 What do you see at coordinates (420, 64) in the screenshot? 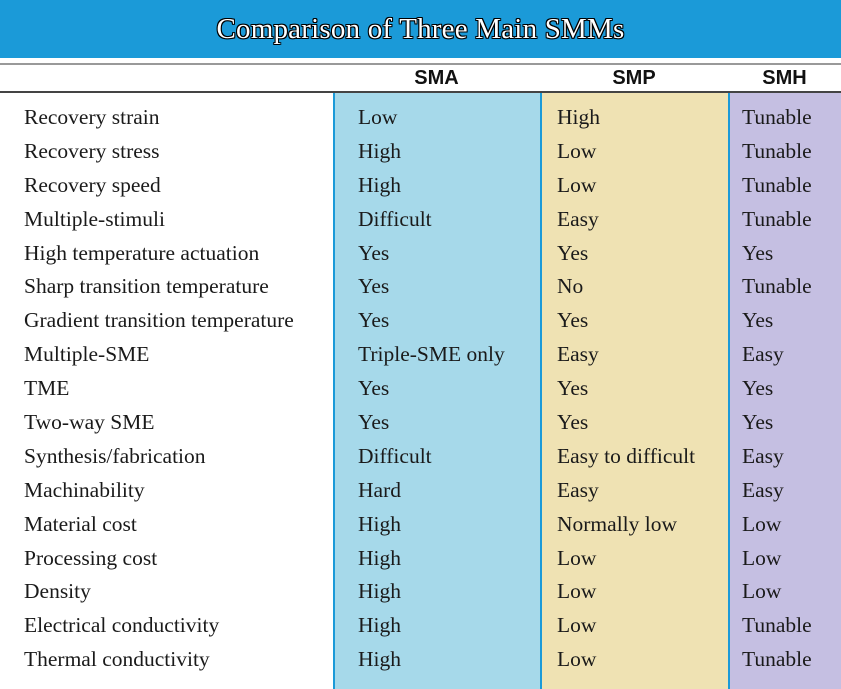
I see `header-rule-top` at bounding box center [420, 64].